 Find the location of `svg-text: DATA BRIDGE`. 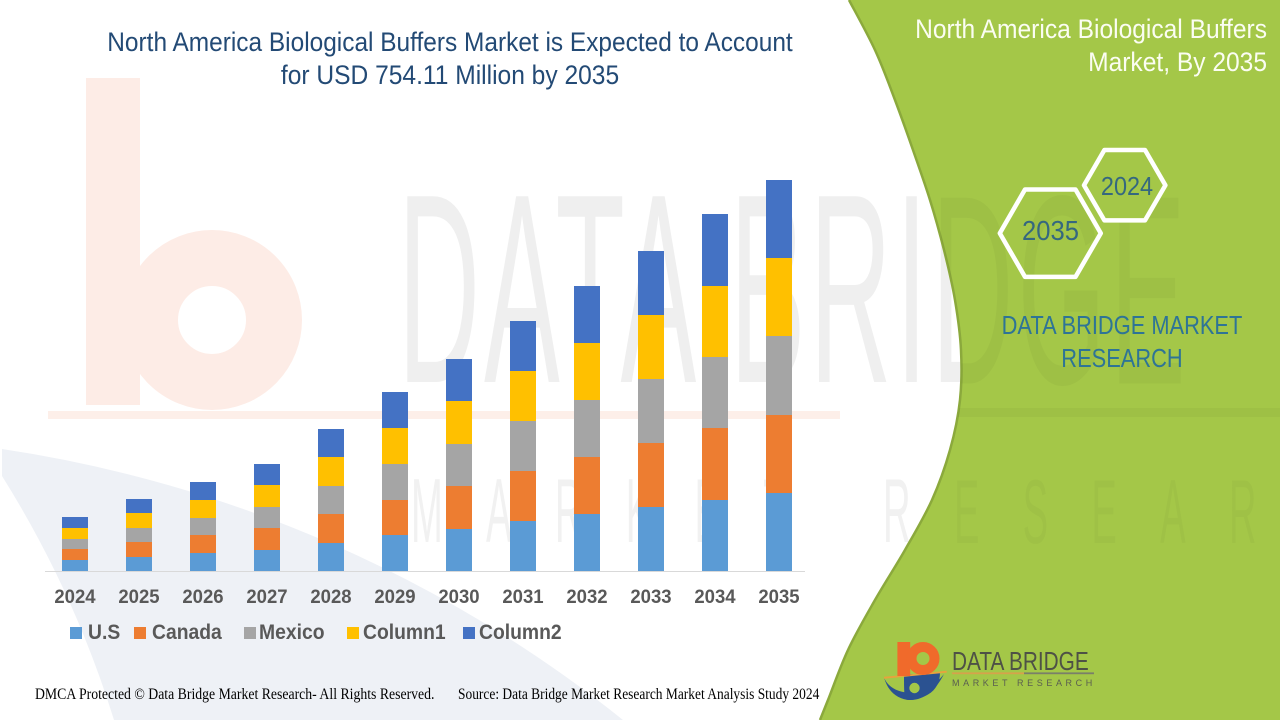

svg-text: DATA BRIDGE is located at coordinates (1020, 661).